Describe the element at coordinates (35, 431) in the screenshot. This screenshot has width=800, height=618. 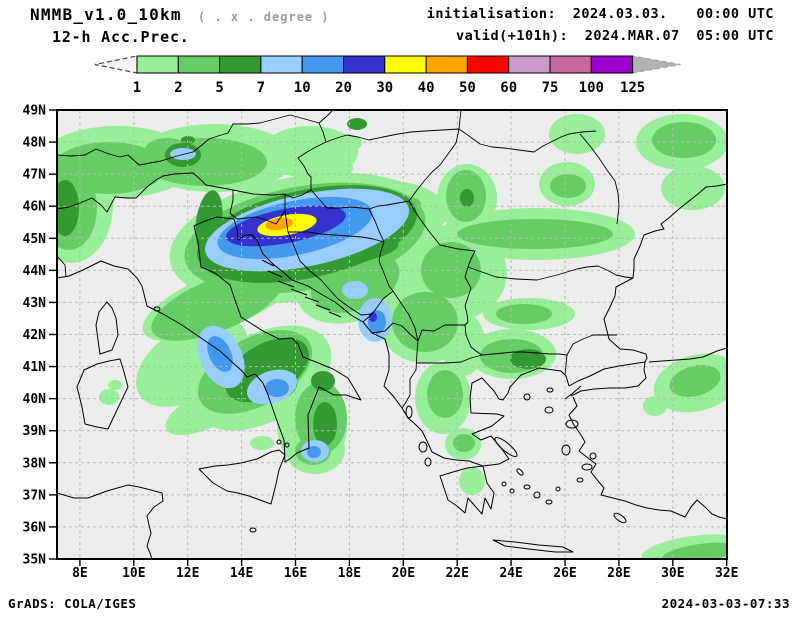
I see `lat-tick-label: 39N` at that location.